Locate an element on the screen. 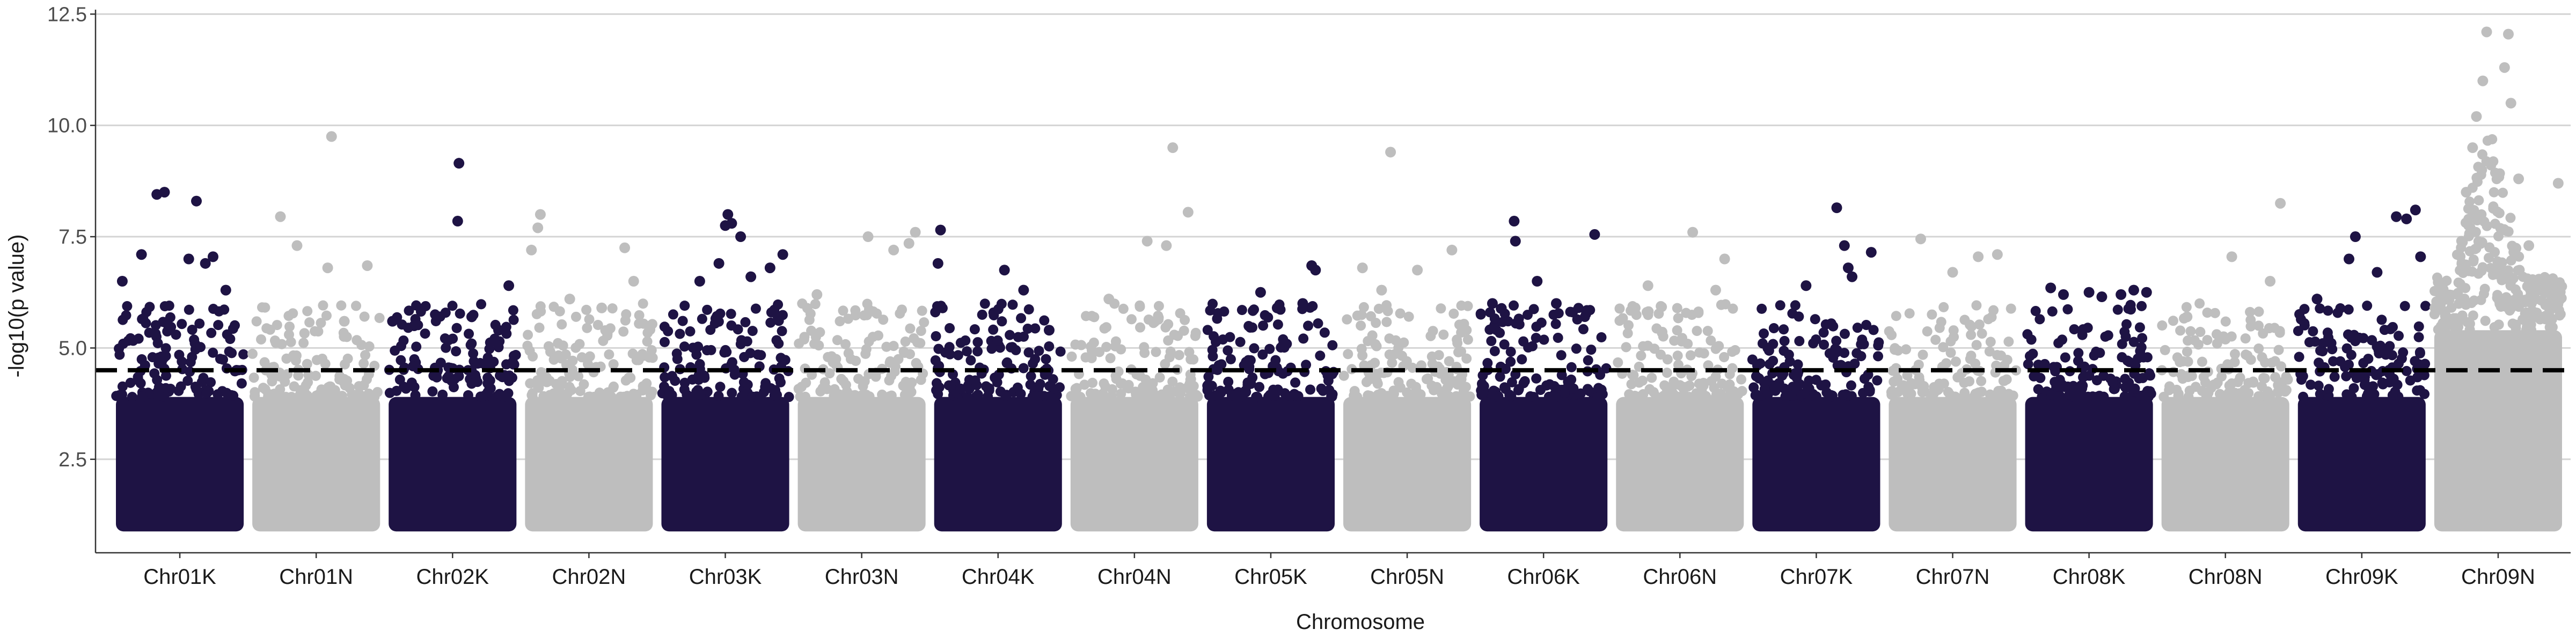  x-tick-label-chr02k: Chr02K is located at coordinates (452, 577).